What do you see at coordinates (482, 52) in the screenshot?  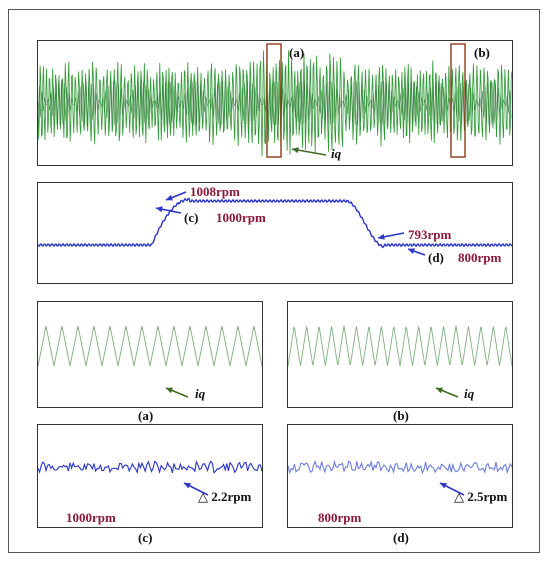 I see `box-b-label: (b)` at bounding box center [482, 52].